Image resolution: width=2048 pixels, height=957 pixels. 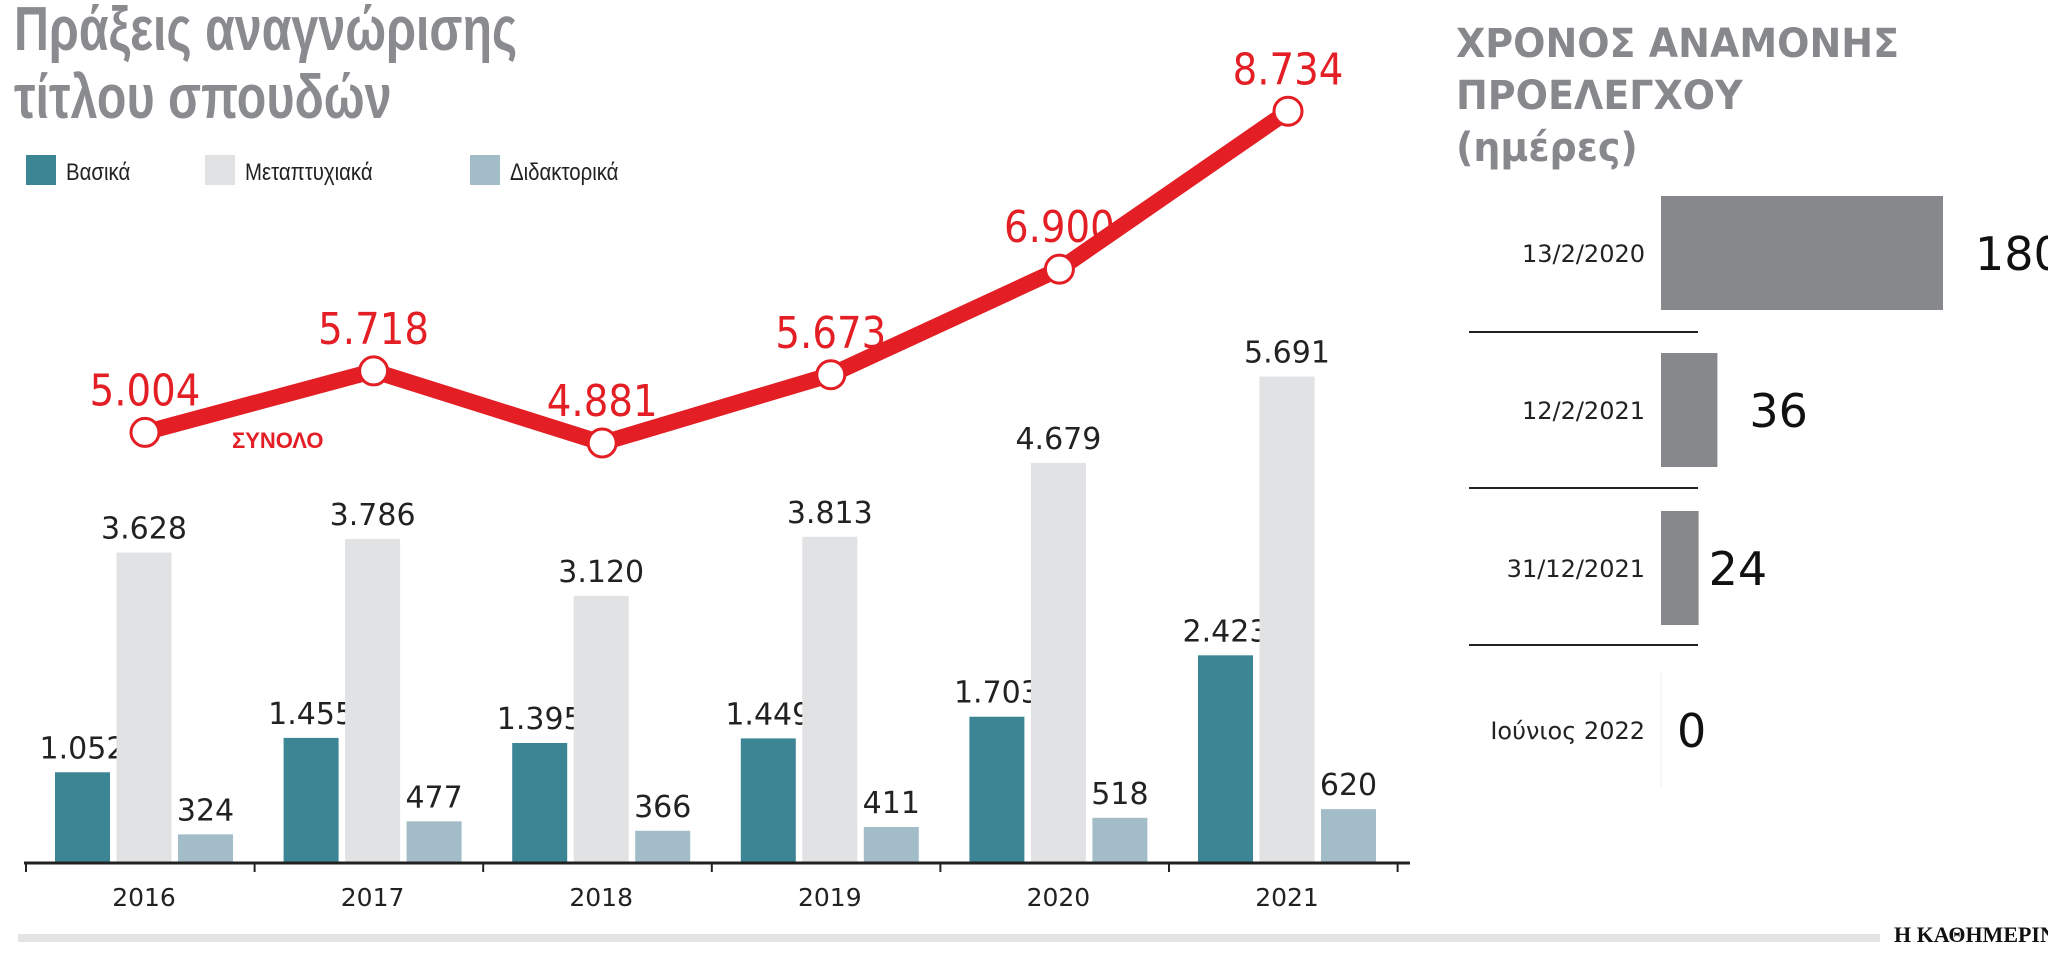 What do you see at coordinates (663, 846) in the screenshot?
I see `bar-2-2018` at bounding box center [663, 846].